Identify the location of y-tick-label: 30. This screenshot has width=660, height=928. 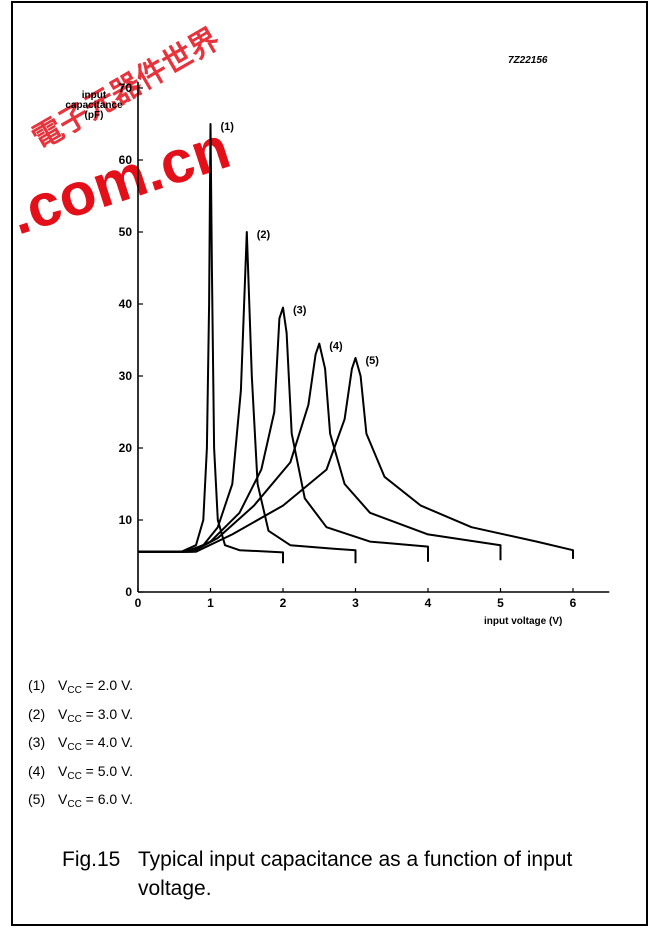
(126, 376).